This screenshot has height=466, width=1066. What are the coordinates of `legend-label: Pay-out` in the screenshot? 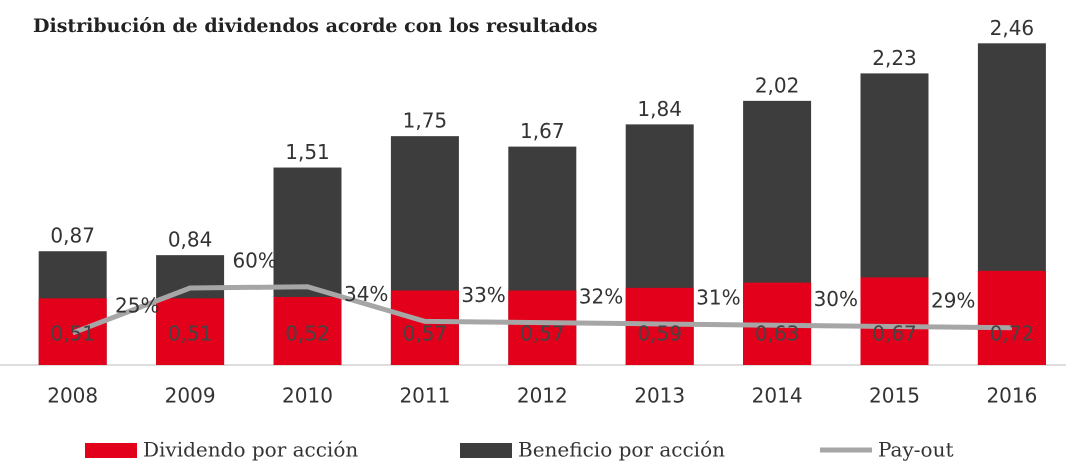 It's located at (916, 450).